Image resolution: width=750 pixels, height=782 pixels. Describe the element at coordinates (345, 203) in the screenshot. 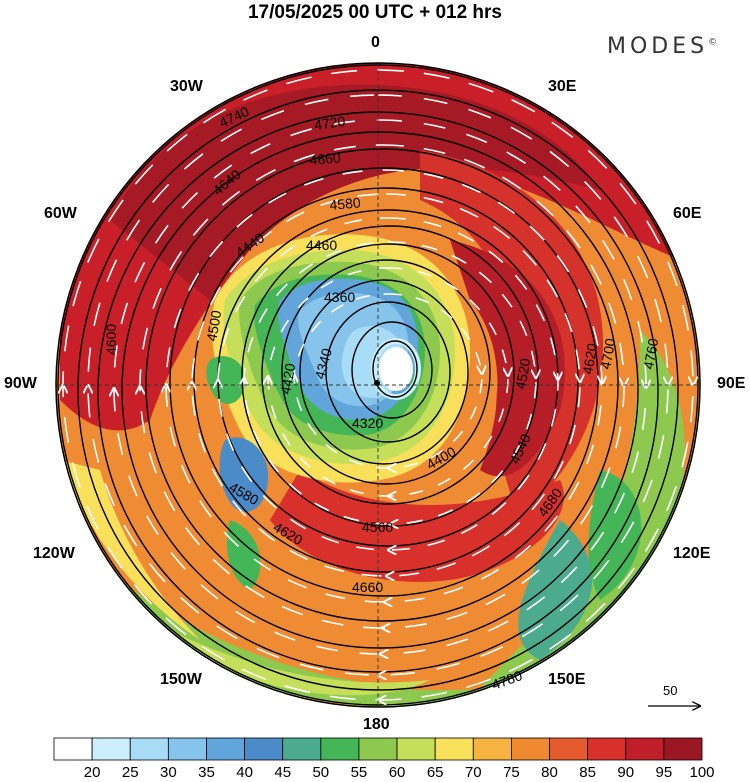

I see `contour-label: 4580` at that location.